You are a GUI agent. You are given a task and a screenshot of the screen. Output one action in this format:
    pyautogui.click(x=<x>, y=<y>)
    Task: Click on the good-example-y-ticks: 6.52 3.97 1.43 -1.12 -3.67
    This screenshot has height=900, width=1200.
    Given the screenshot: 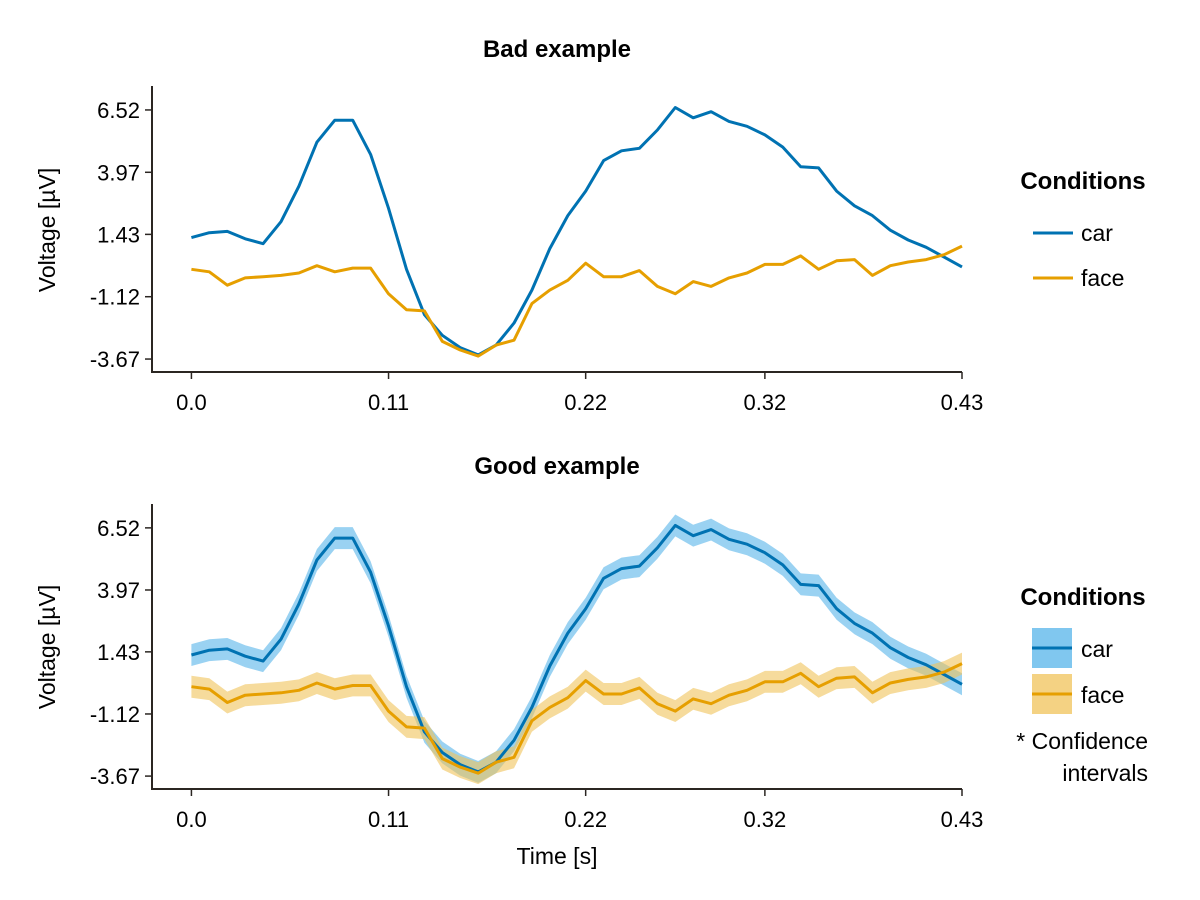 What is the action you would take?
    pyautogui.click(x=121, y=652)
    